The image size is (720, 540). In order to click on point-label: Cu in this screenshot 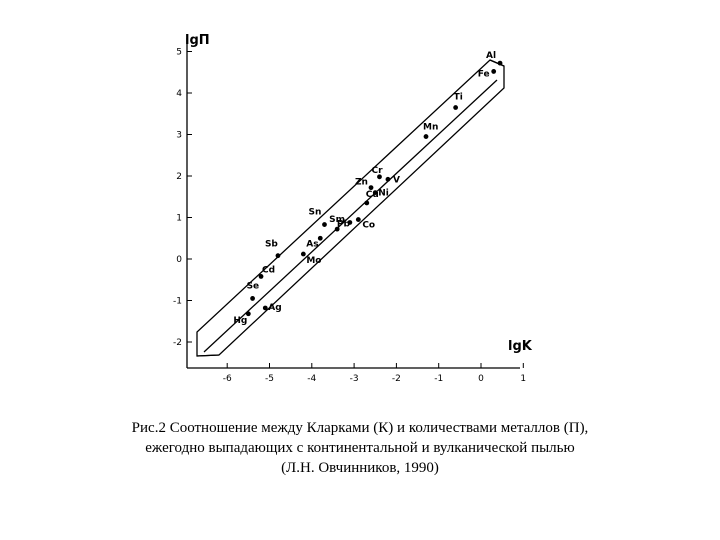, I will do `click(372, 195)`.